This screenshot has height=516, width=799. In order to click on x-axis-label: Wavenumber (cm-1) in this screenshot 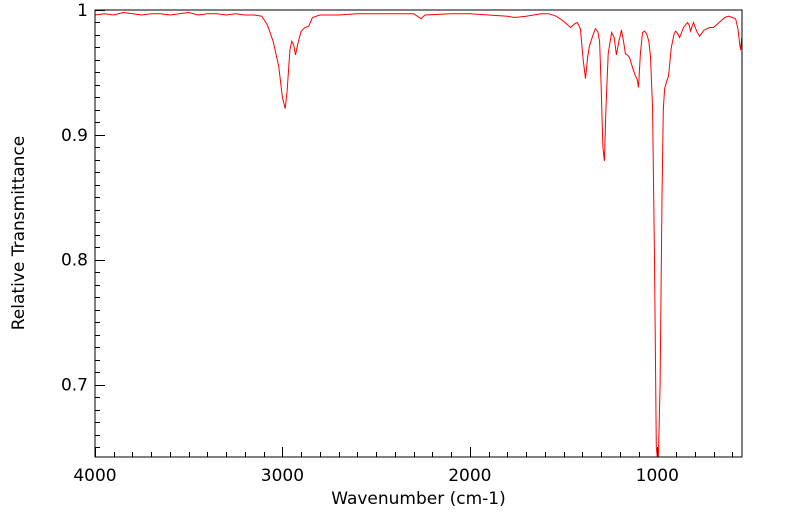, I will do `click(418, 499)`.